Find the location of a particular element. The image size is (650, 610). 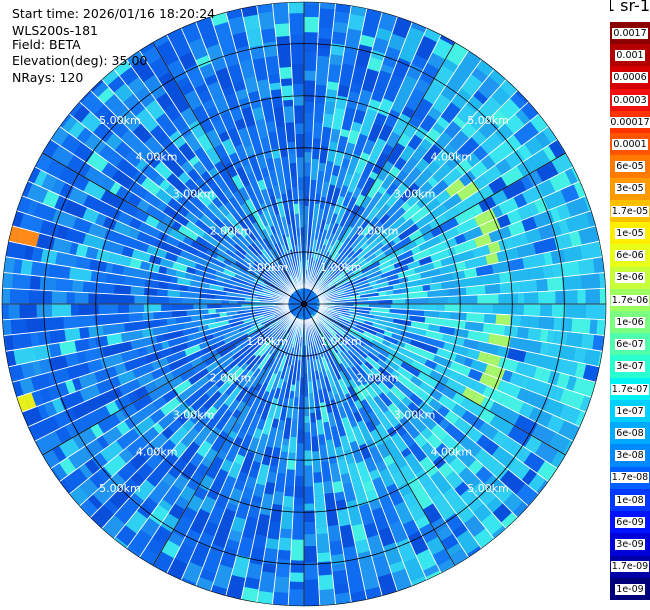

colorbar-swatch: 3e-07 is located at coordinates (630, 367).